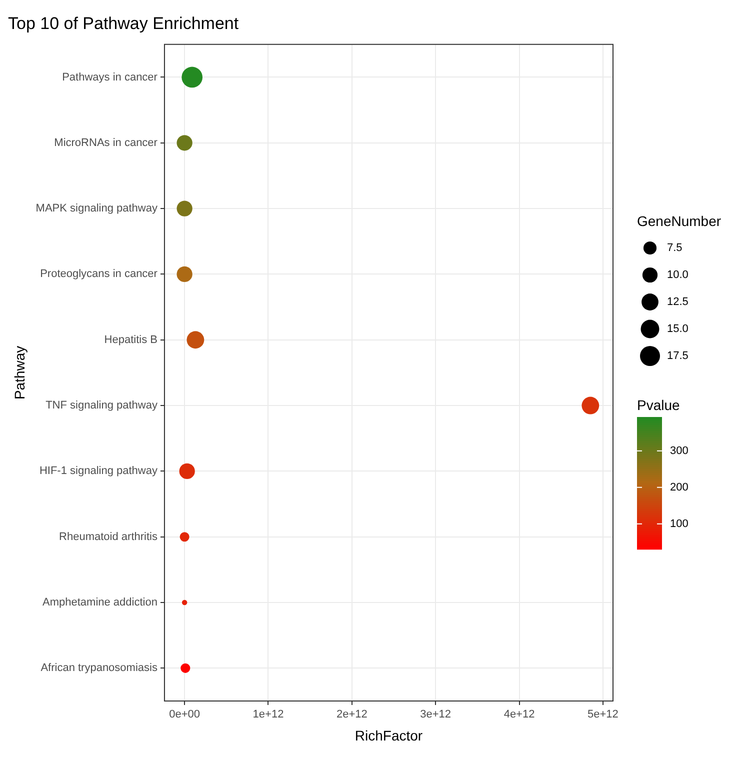 This screenshot has height=761, width=751. What do you see at coordinates (99, 668) in the screenshot?
I see `y-tick-label: African trypanosomiasis` at bounding box center [99, 668].